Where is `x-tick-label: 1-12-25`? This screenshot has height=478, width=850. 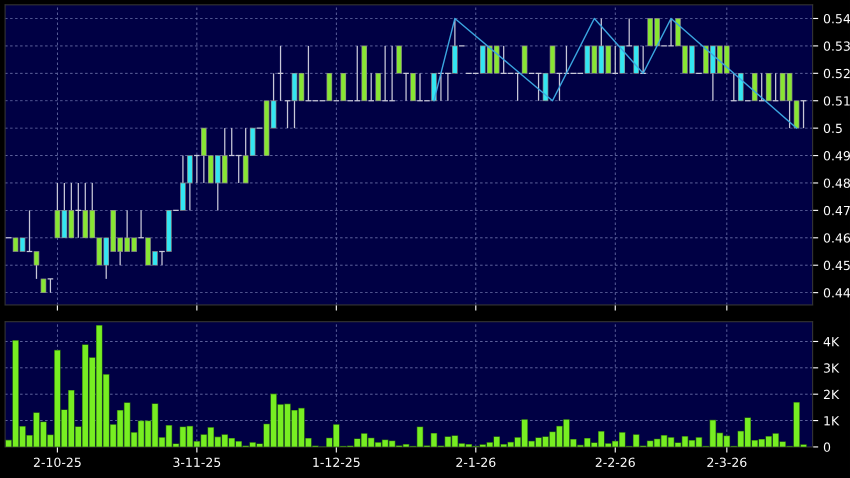
x-tick-label: 1-12-25 is located at coordinates (336, 463).